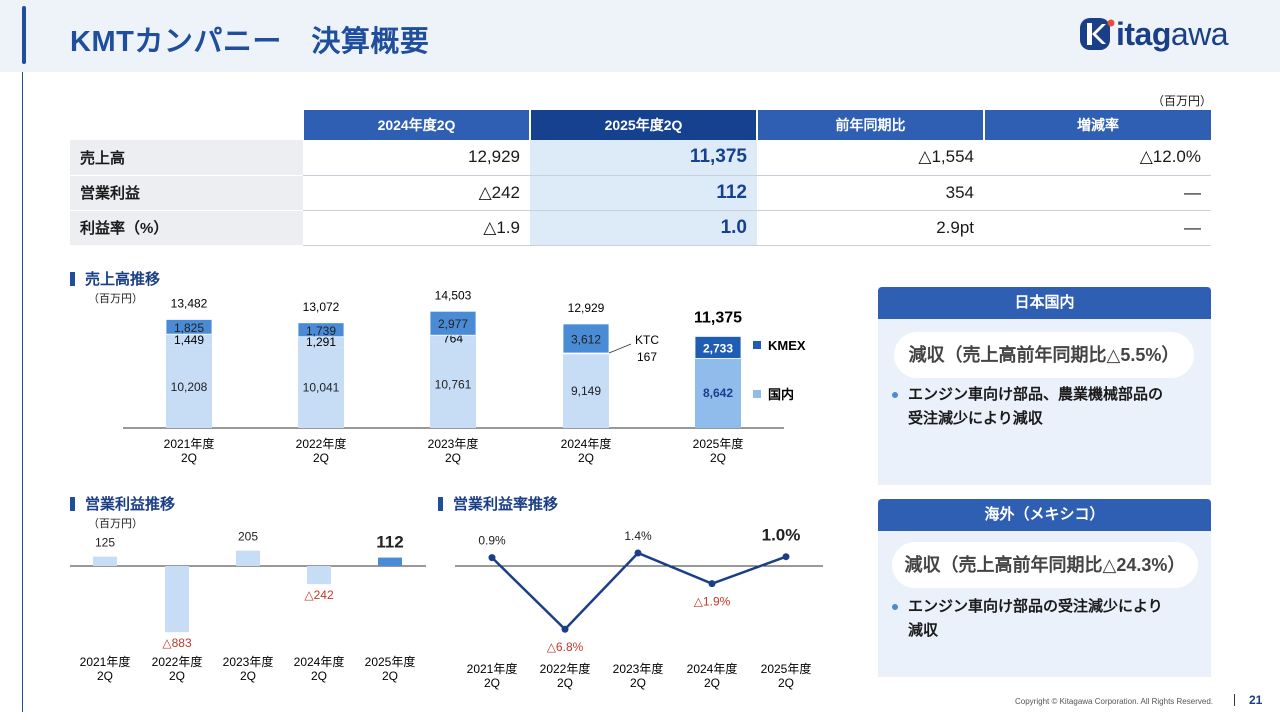 The image size is (1280, 720). I want to click on margin-section-title: 営業利益率推移, so click(498, 503).